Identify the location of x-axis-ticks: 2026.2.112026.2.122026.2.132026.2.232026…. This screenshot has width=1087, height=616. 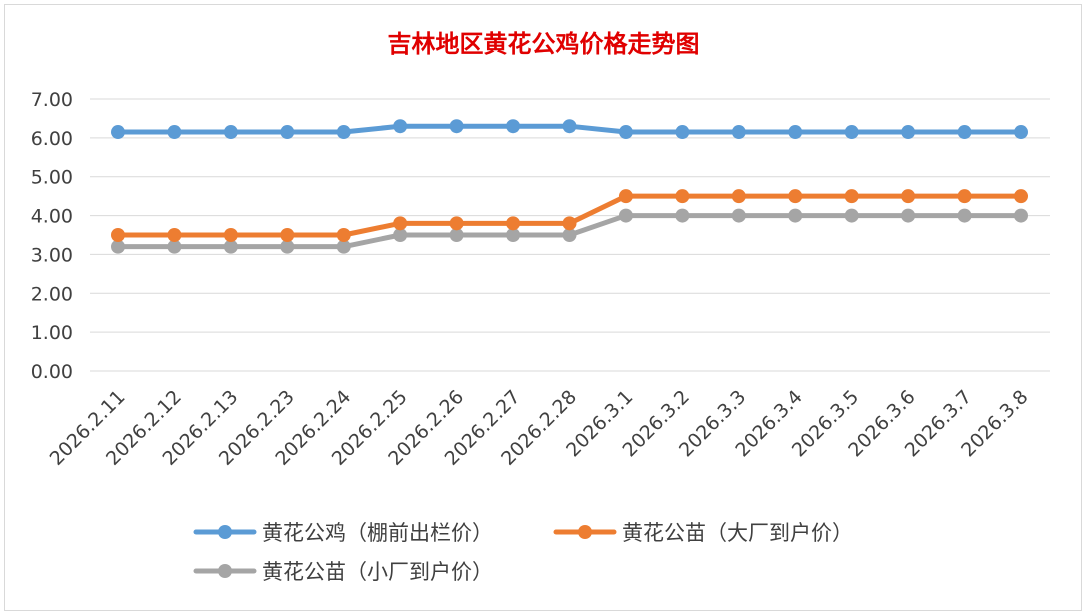
(539, 428).